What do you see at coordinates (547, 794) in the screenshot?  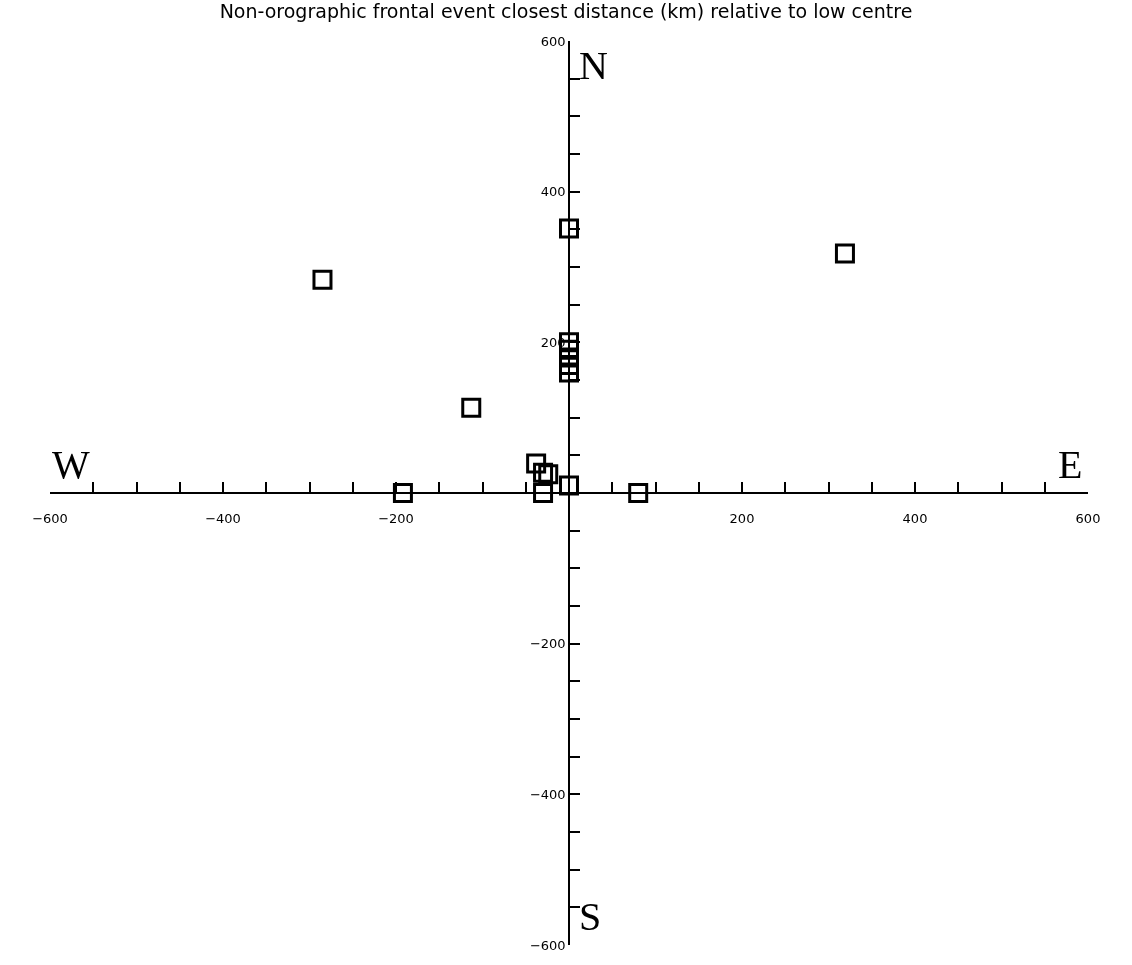 I see `y-tick-label: −400` at bounding box center [547, 794].